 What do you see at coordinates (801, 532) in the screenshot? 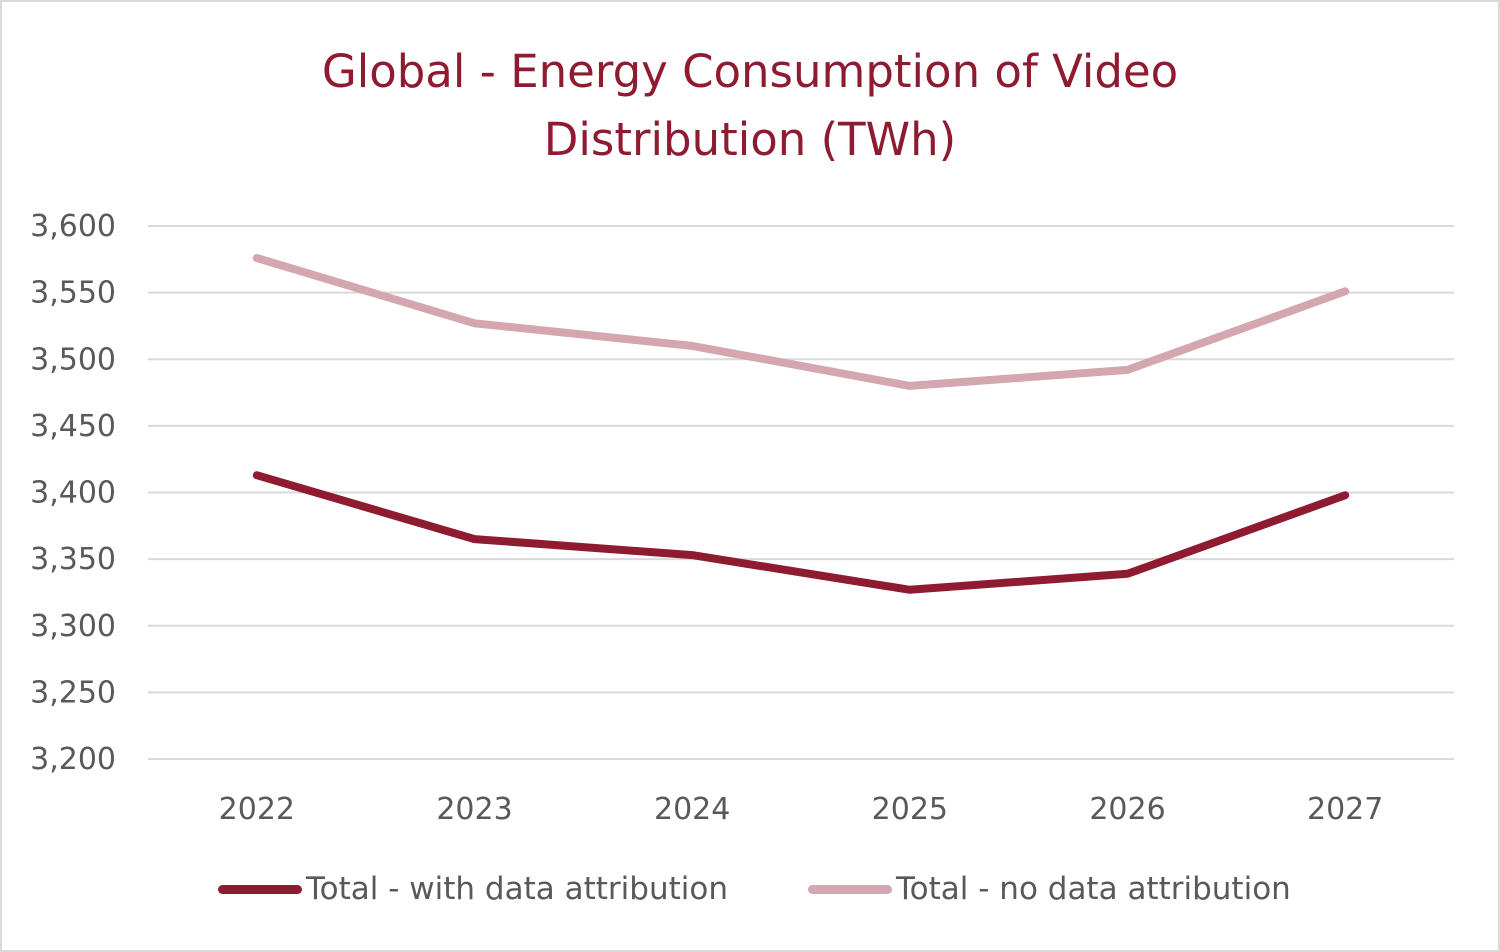
I see `series-line-with-attribution` at bounding box center [801, 532].